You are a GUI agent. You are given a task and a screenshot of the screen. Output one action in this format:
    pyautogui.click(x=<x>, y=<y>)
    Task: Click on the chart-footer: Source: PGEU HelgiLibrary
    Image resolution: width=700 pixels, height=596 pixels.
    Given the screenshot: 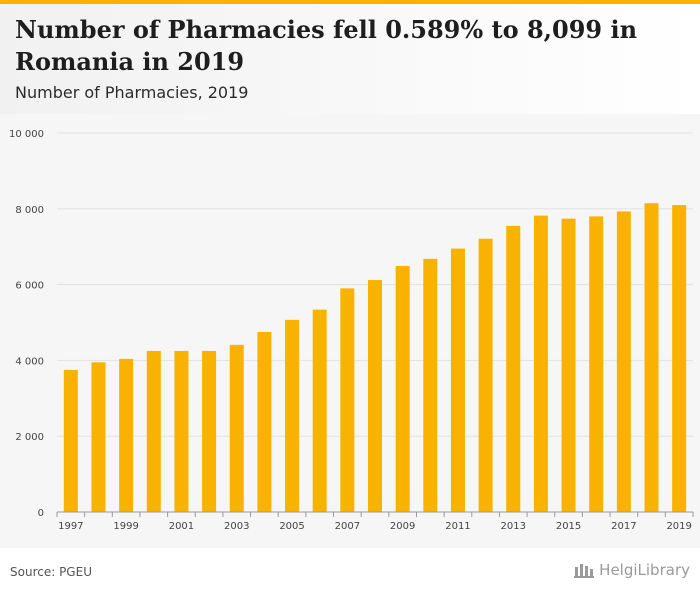 What is the action you would take?
    pyautogui.click(x=350, y=572)
    